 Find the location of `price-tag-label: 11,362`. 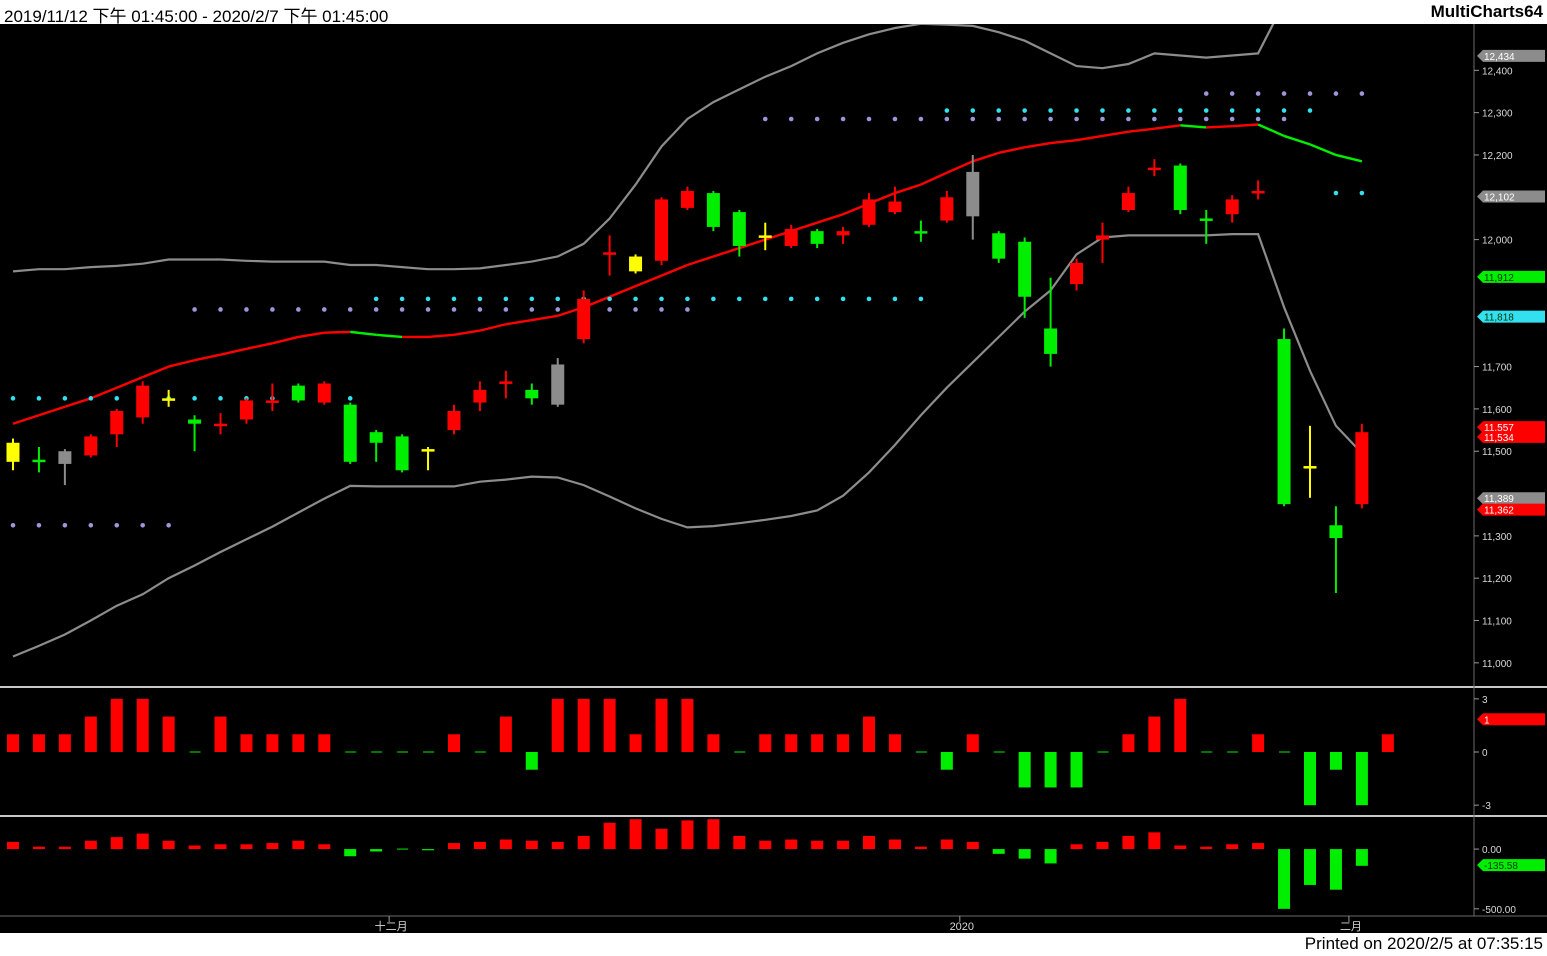

price-tag-label: 11,362 is located at coordinates (1499, 511).